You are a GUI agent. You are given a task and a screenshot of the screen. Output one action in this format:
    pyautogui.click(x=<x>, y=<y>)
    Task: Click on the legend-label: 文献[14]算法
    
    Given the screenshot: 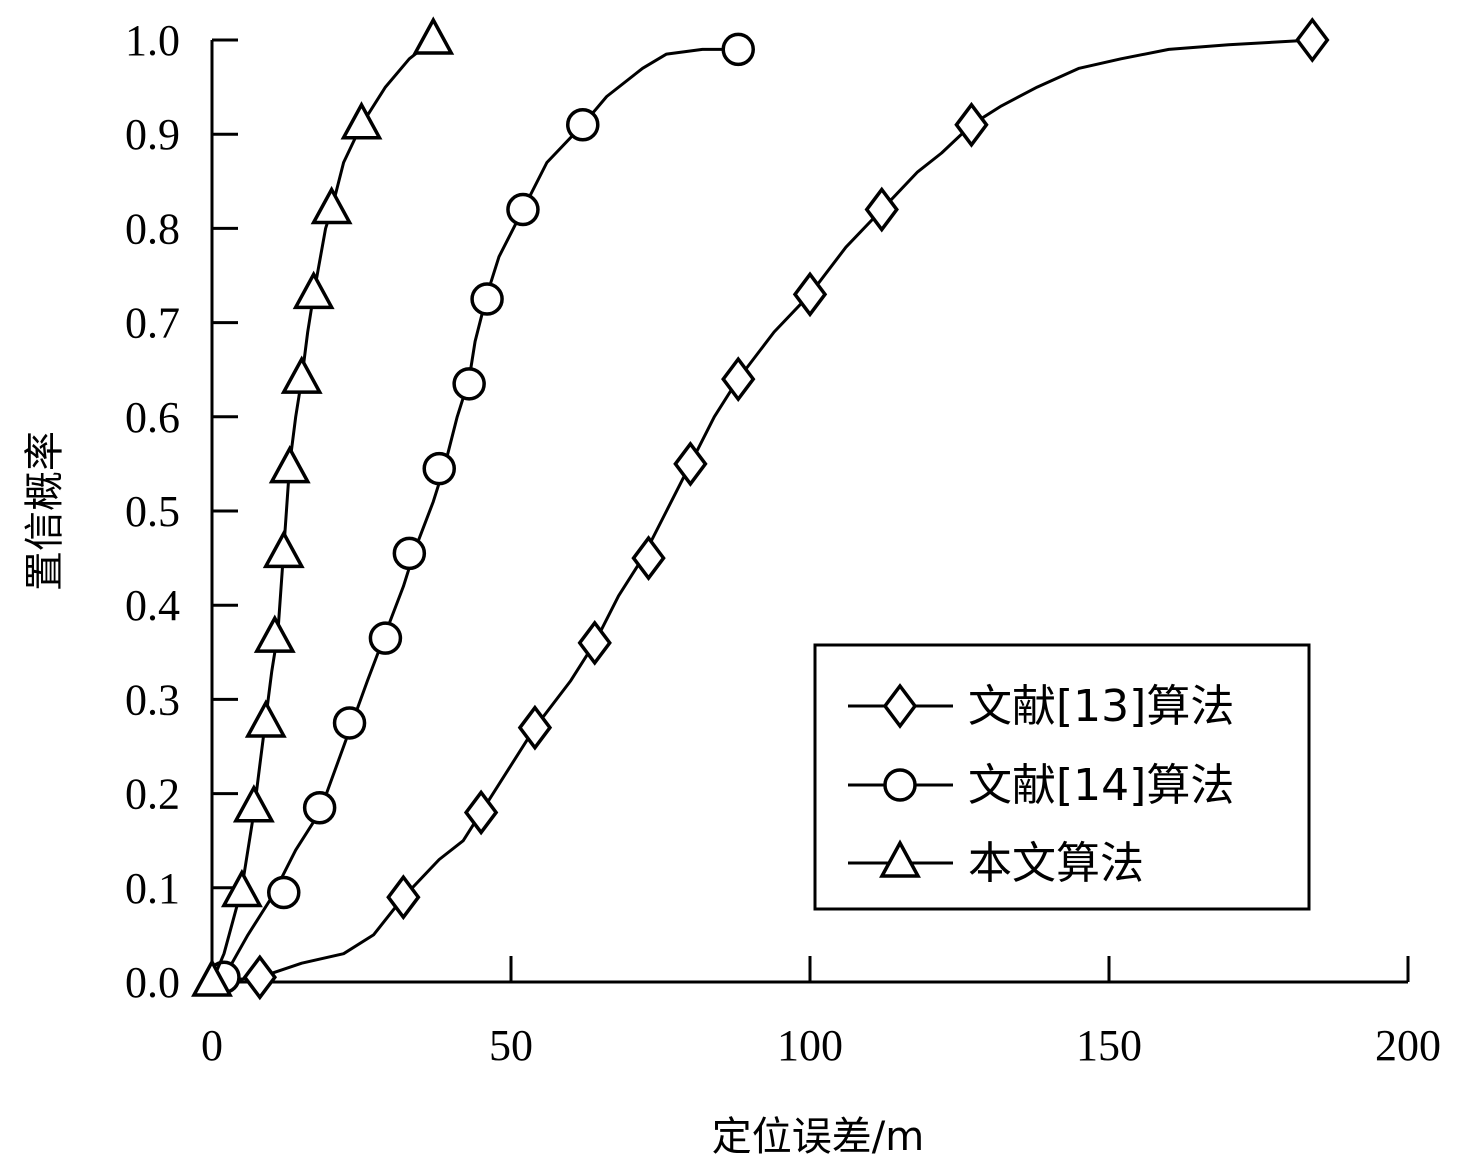 What is the action you would take?
    pyautogui.click(x=1101, y=785)
    